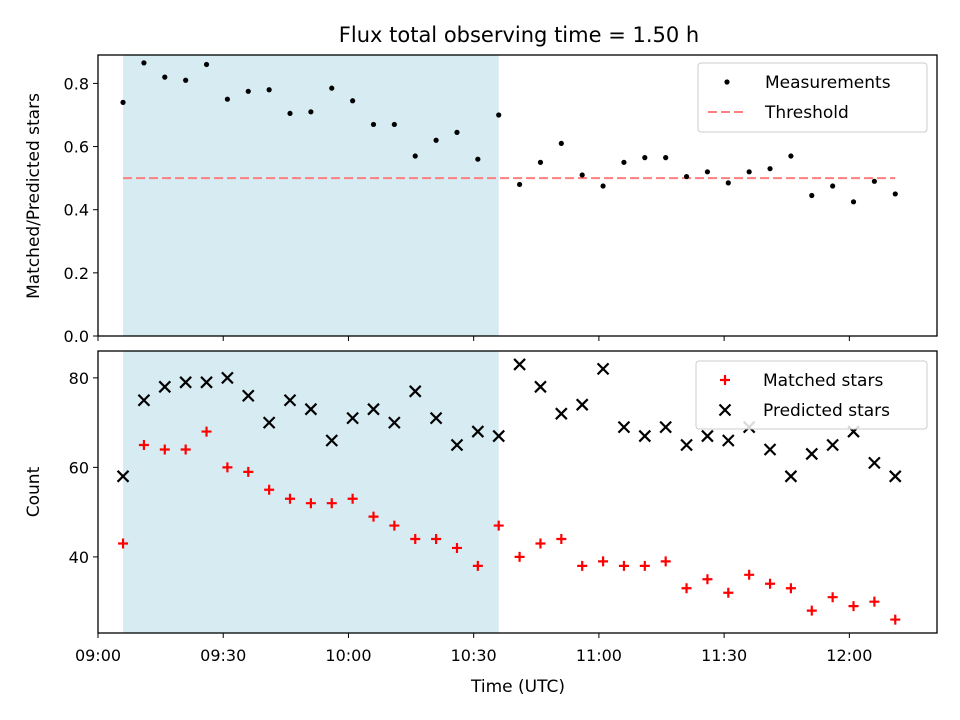  What do you see at coordinates (826, 411) in the screenshot?
I see `bottom-legend-label: Predicted stars` at bounding box center [826, 411].